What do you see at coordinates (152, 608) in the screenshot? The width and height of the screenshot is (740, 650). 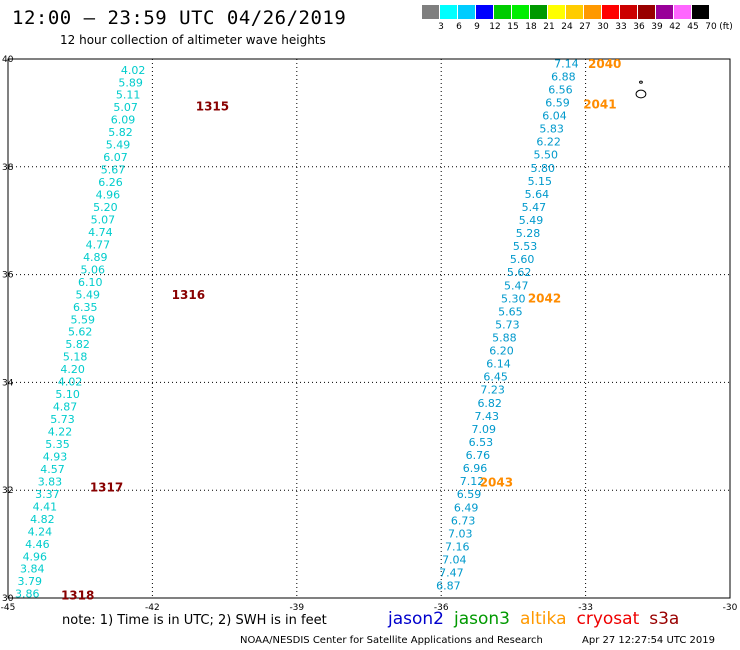 I see `lon-tick-label: -42` at bounding box center [152, 608].